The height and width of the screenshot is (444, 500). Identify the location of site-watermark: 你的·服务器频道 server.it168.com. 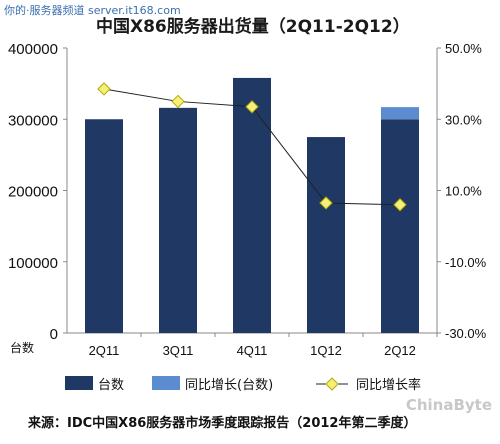
(92, 10).